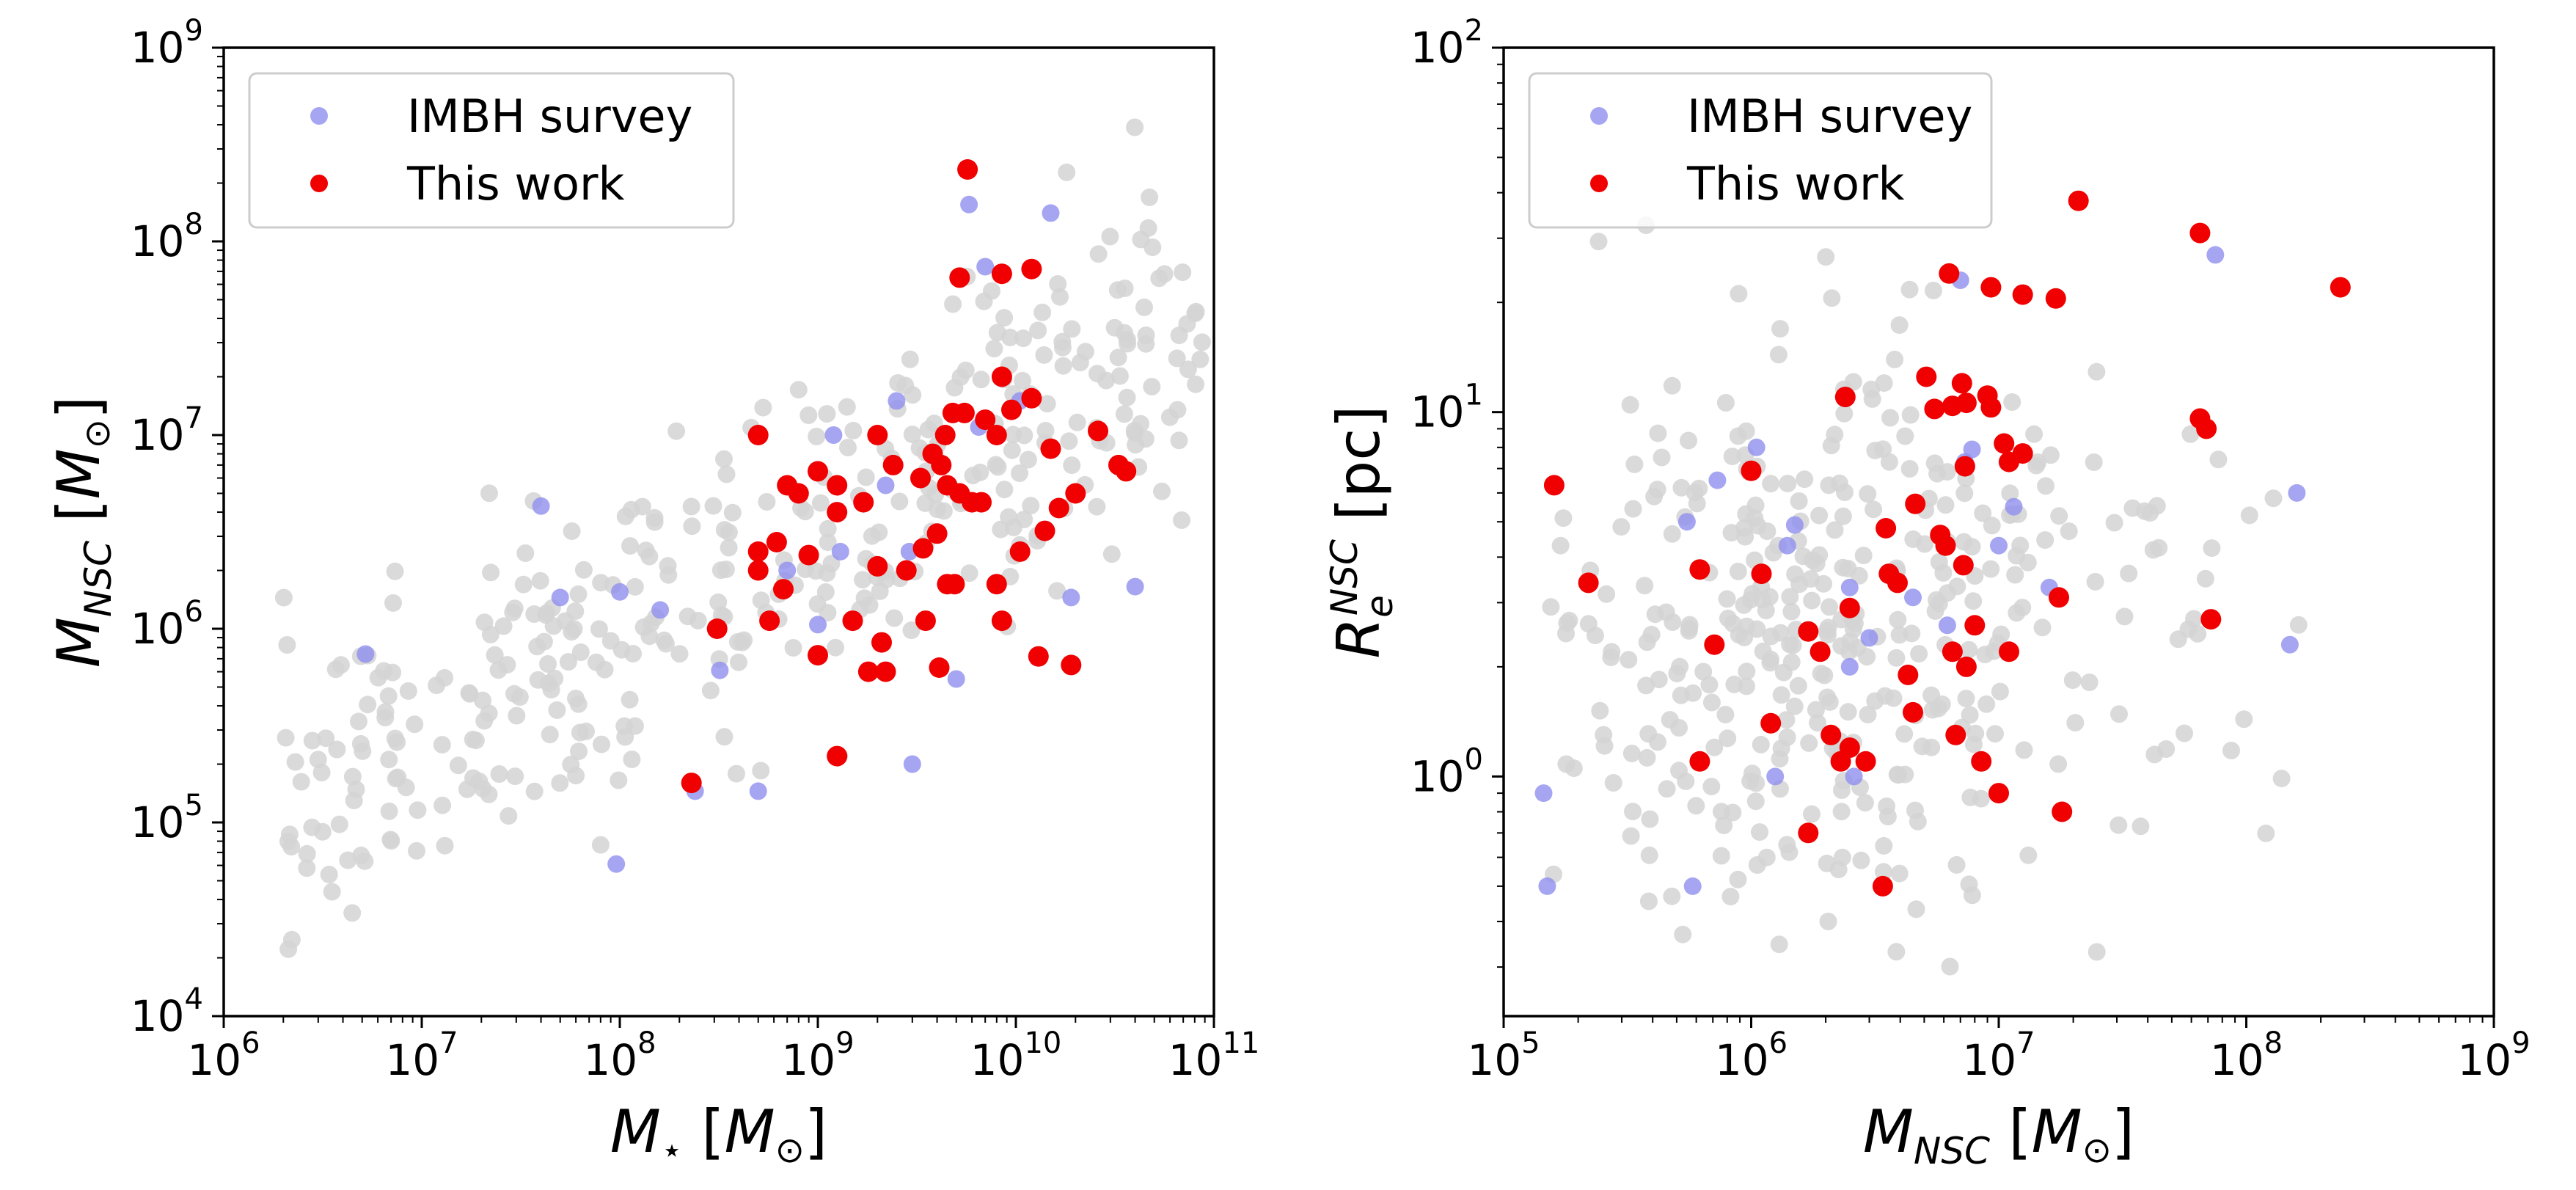  What do you see at coordinates (1760, 150) in the screenshot?
I see `legend: IMBH survey This work` at bounding box center [1760, 150].